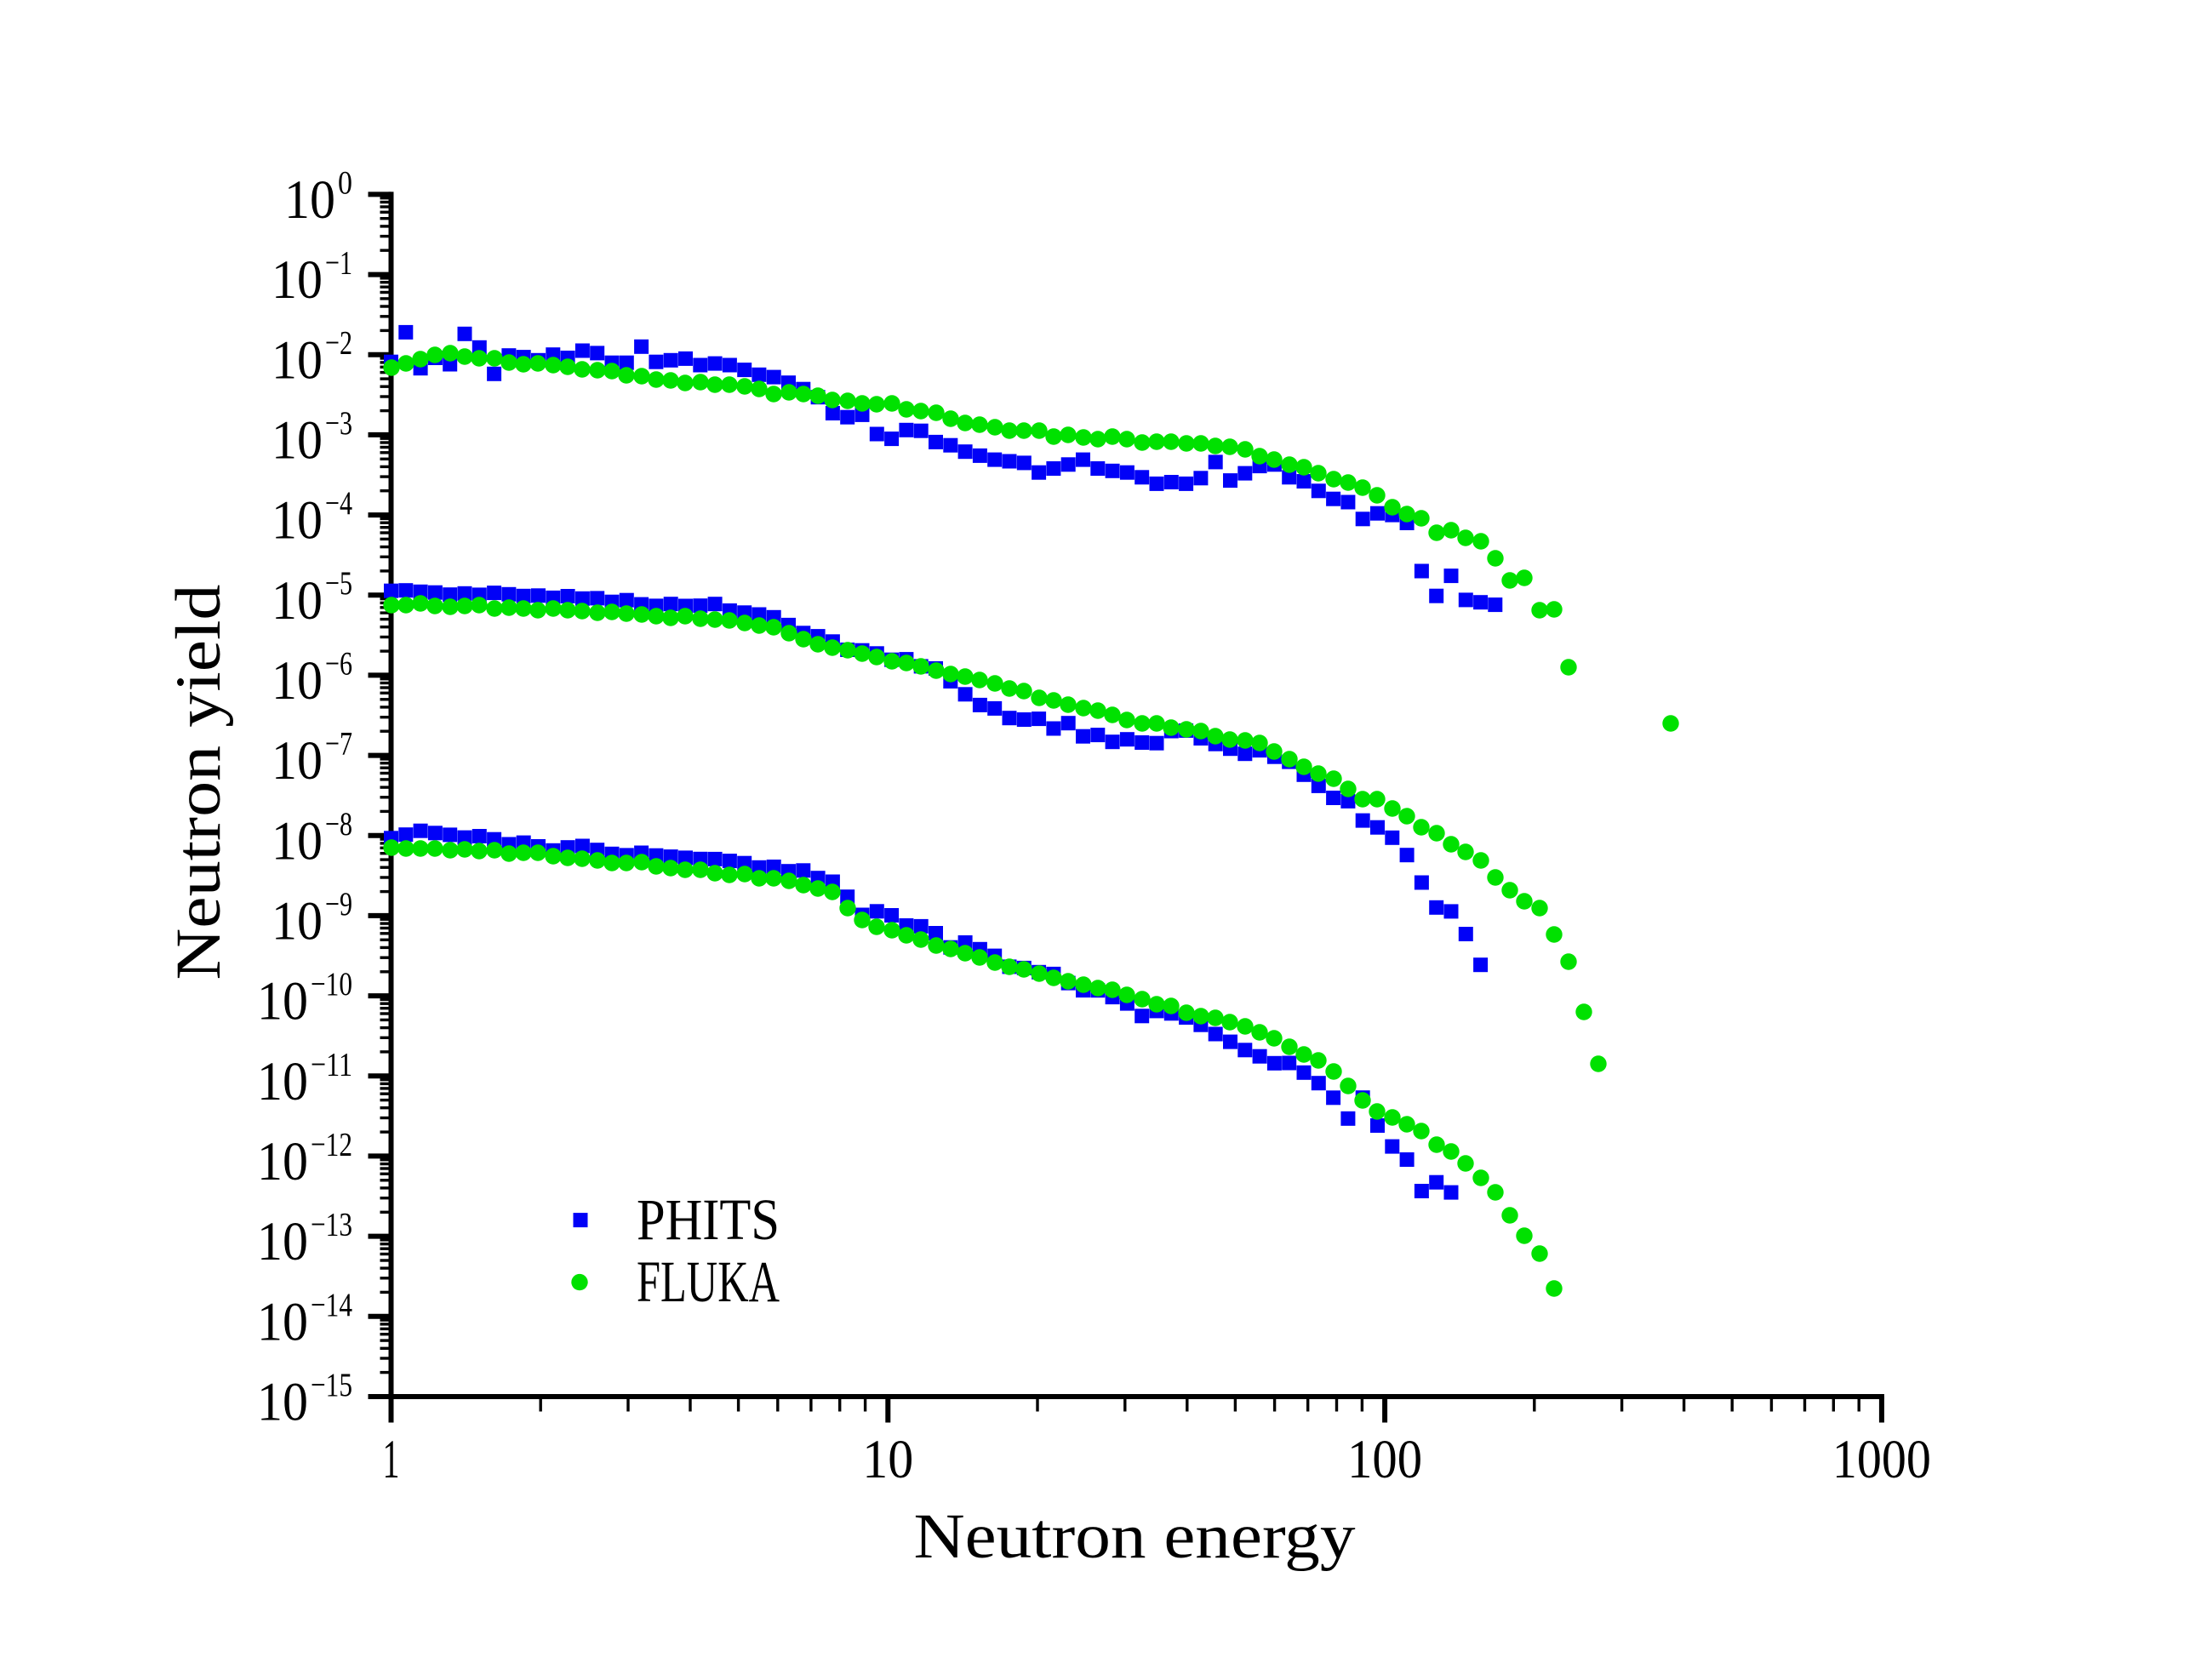 The image size is (2189, 1680). What do you see at coordinates (338, 263) in the screenshot?
I see `svg-text: −1` at bounding box center [338, 263].